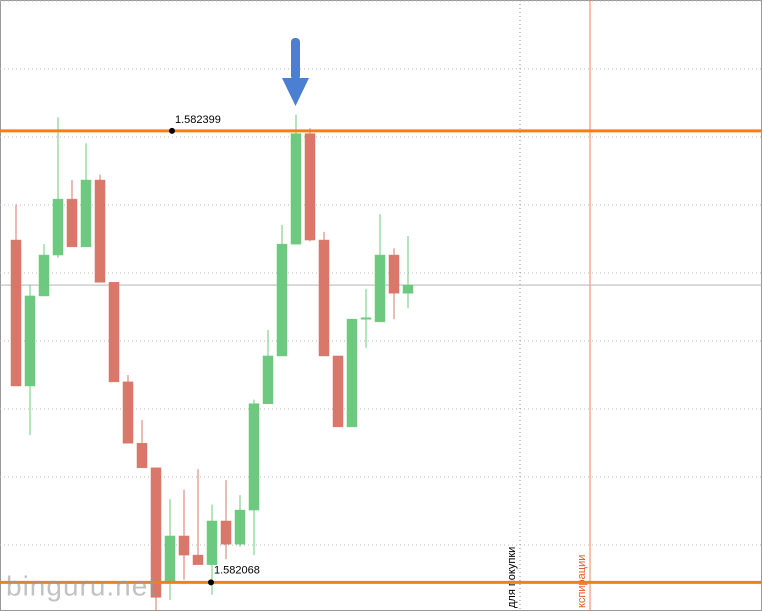 This screenshot has height=611, width=762. Describe the element at coordinates (295, 72) in the screenshot. I see `arrow` at that location.